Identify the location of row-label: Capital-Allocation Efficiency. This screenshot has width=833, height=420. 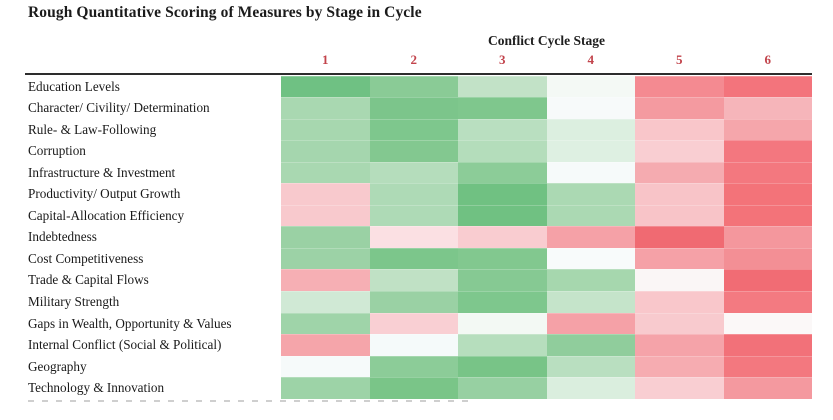
(153, 215).